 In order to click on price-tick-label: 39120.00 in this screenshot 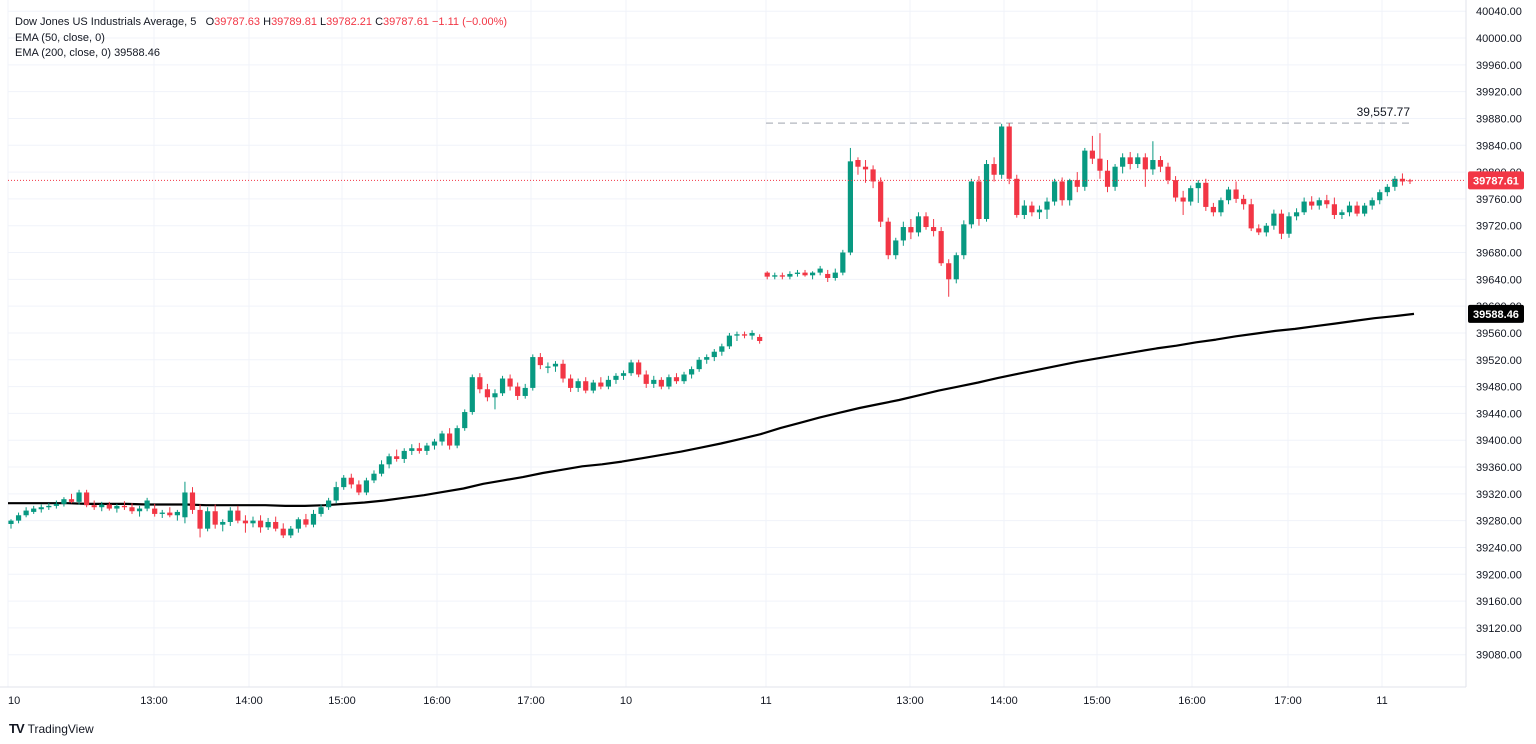, I will do `click(1499, 629)`.